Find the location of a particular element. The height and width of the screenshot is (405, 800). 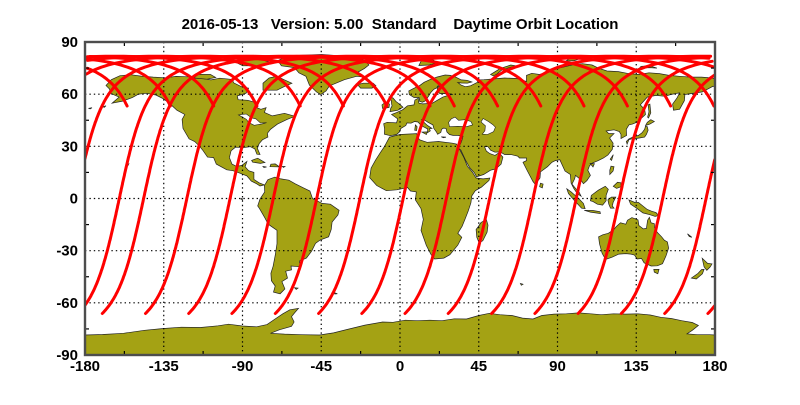

y-axis-tick-label: 90 is located at coordinates (69, 42).